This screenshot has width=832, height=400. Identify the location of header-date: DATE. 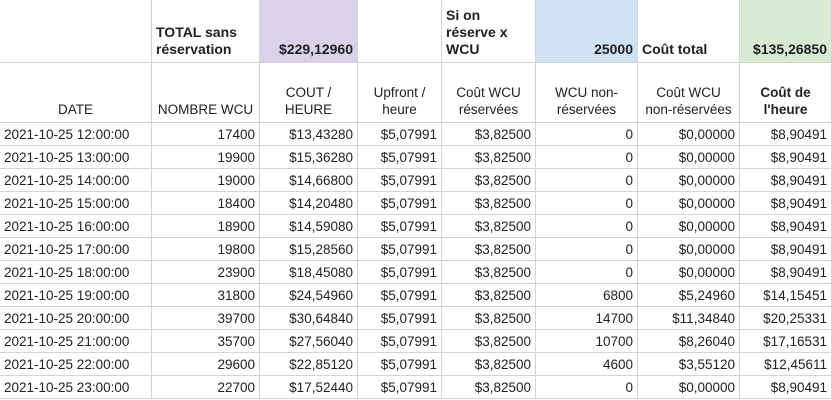
(76, 93).